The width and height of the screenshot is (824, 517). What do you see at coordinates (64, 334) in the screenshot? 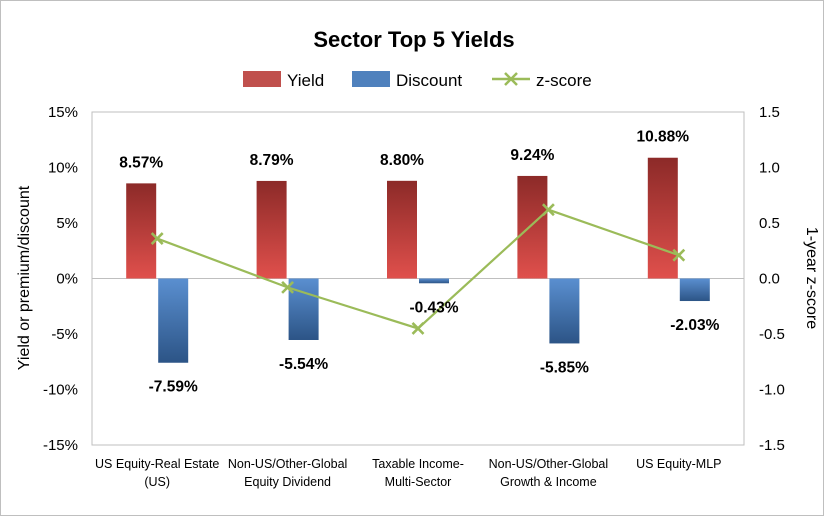
I see `y-tick-label: -5%` at bounding box center [64, 334].